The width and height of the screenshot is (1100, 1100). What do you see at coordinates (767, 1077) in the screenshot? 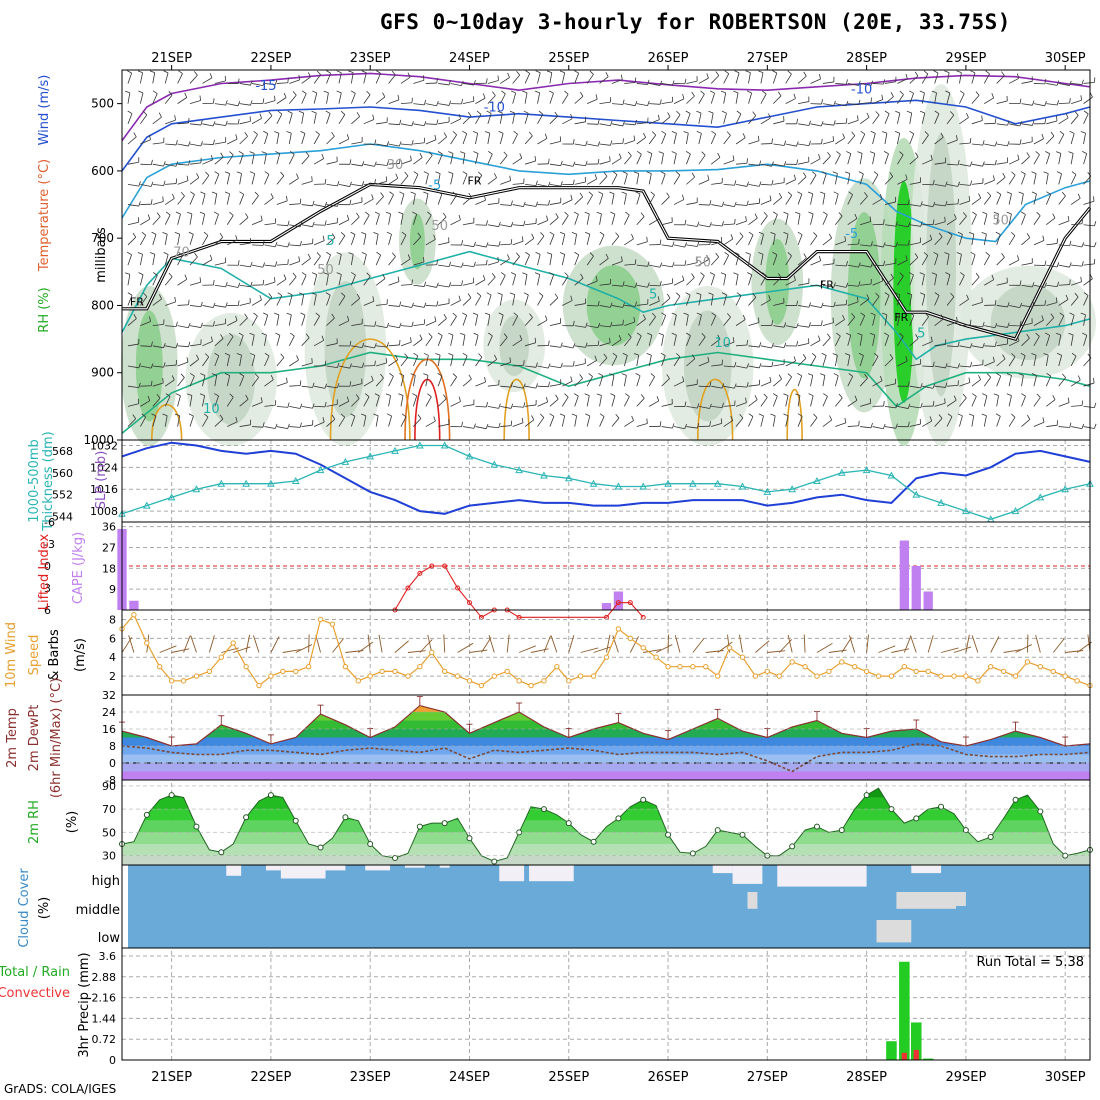
I see `bottom-date-label: 27SEP` at bounding box center [767, 1077].